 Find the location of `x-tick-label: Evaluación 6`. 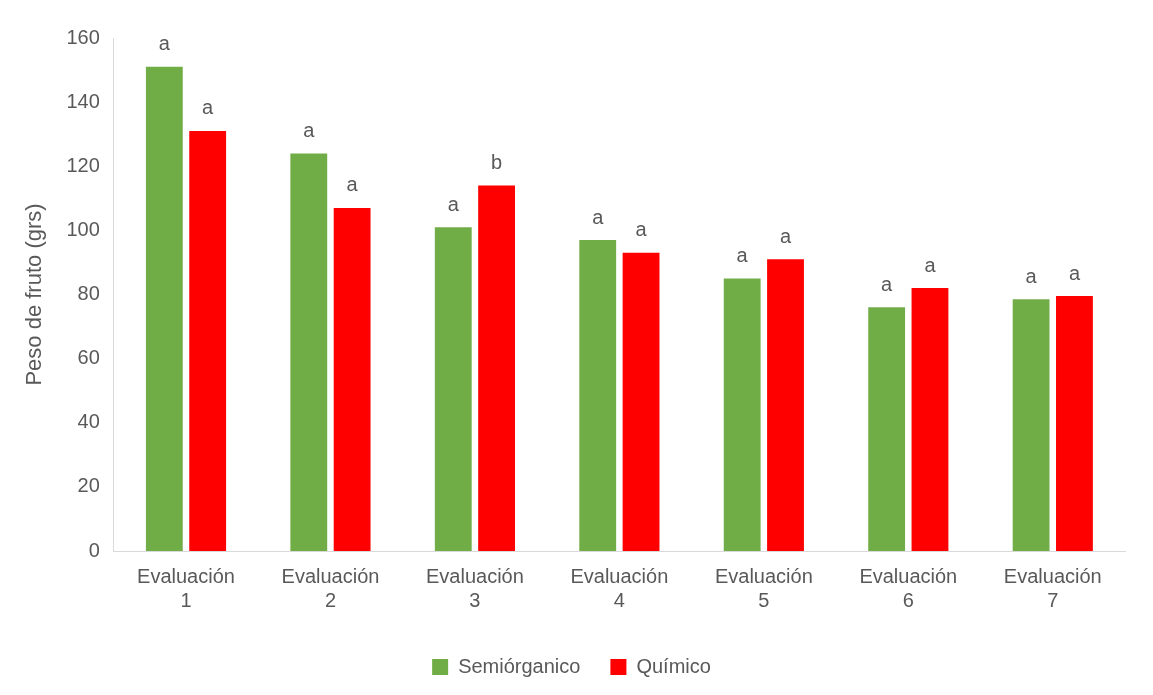

x-tick-label: Evaluación 6 is located at coordinates (908, 587).